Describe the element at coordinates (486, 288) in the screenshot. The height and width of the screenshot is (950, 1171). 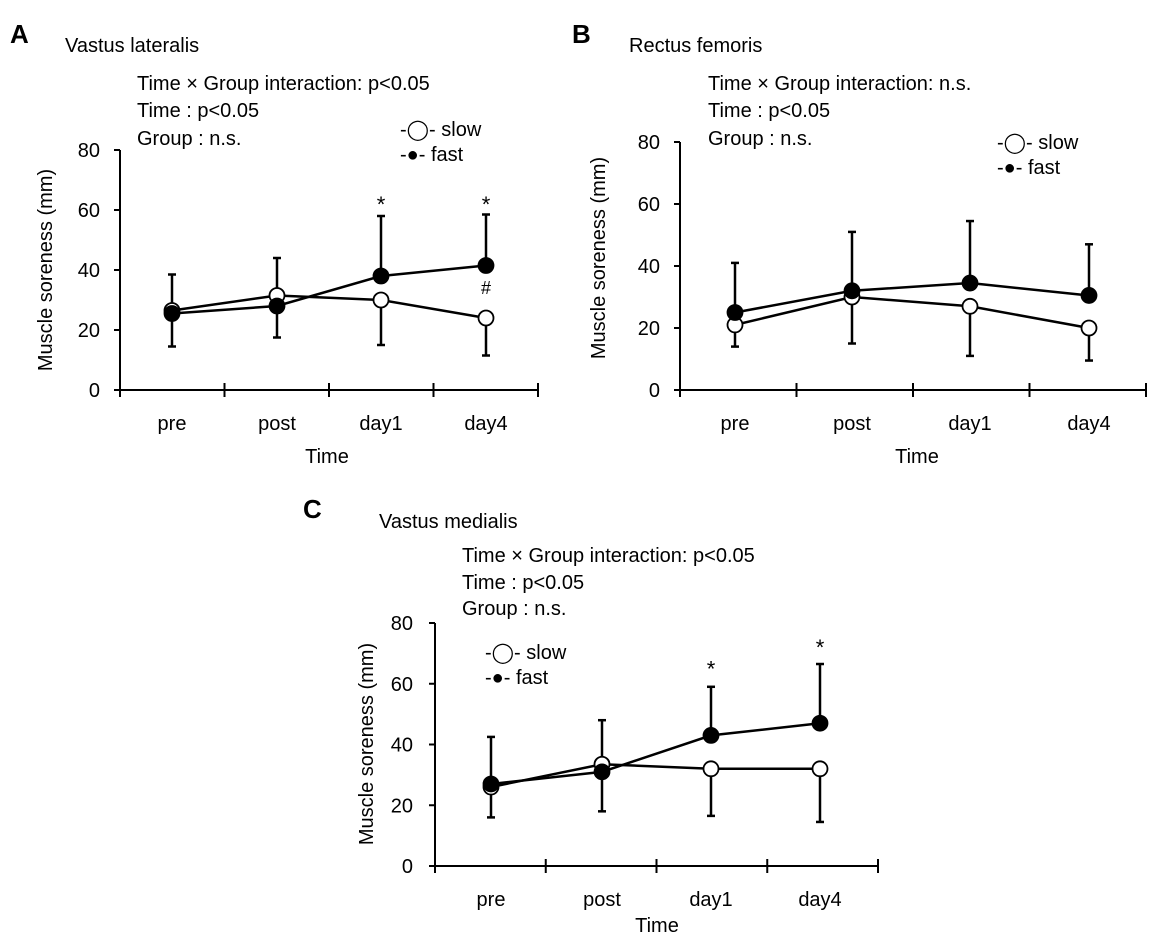
I see `significance-hash: #` at that location.